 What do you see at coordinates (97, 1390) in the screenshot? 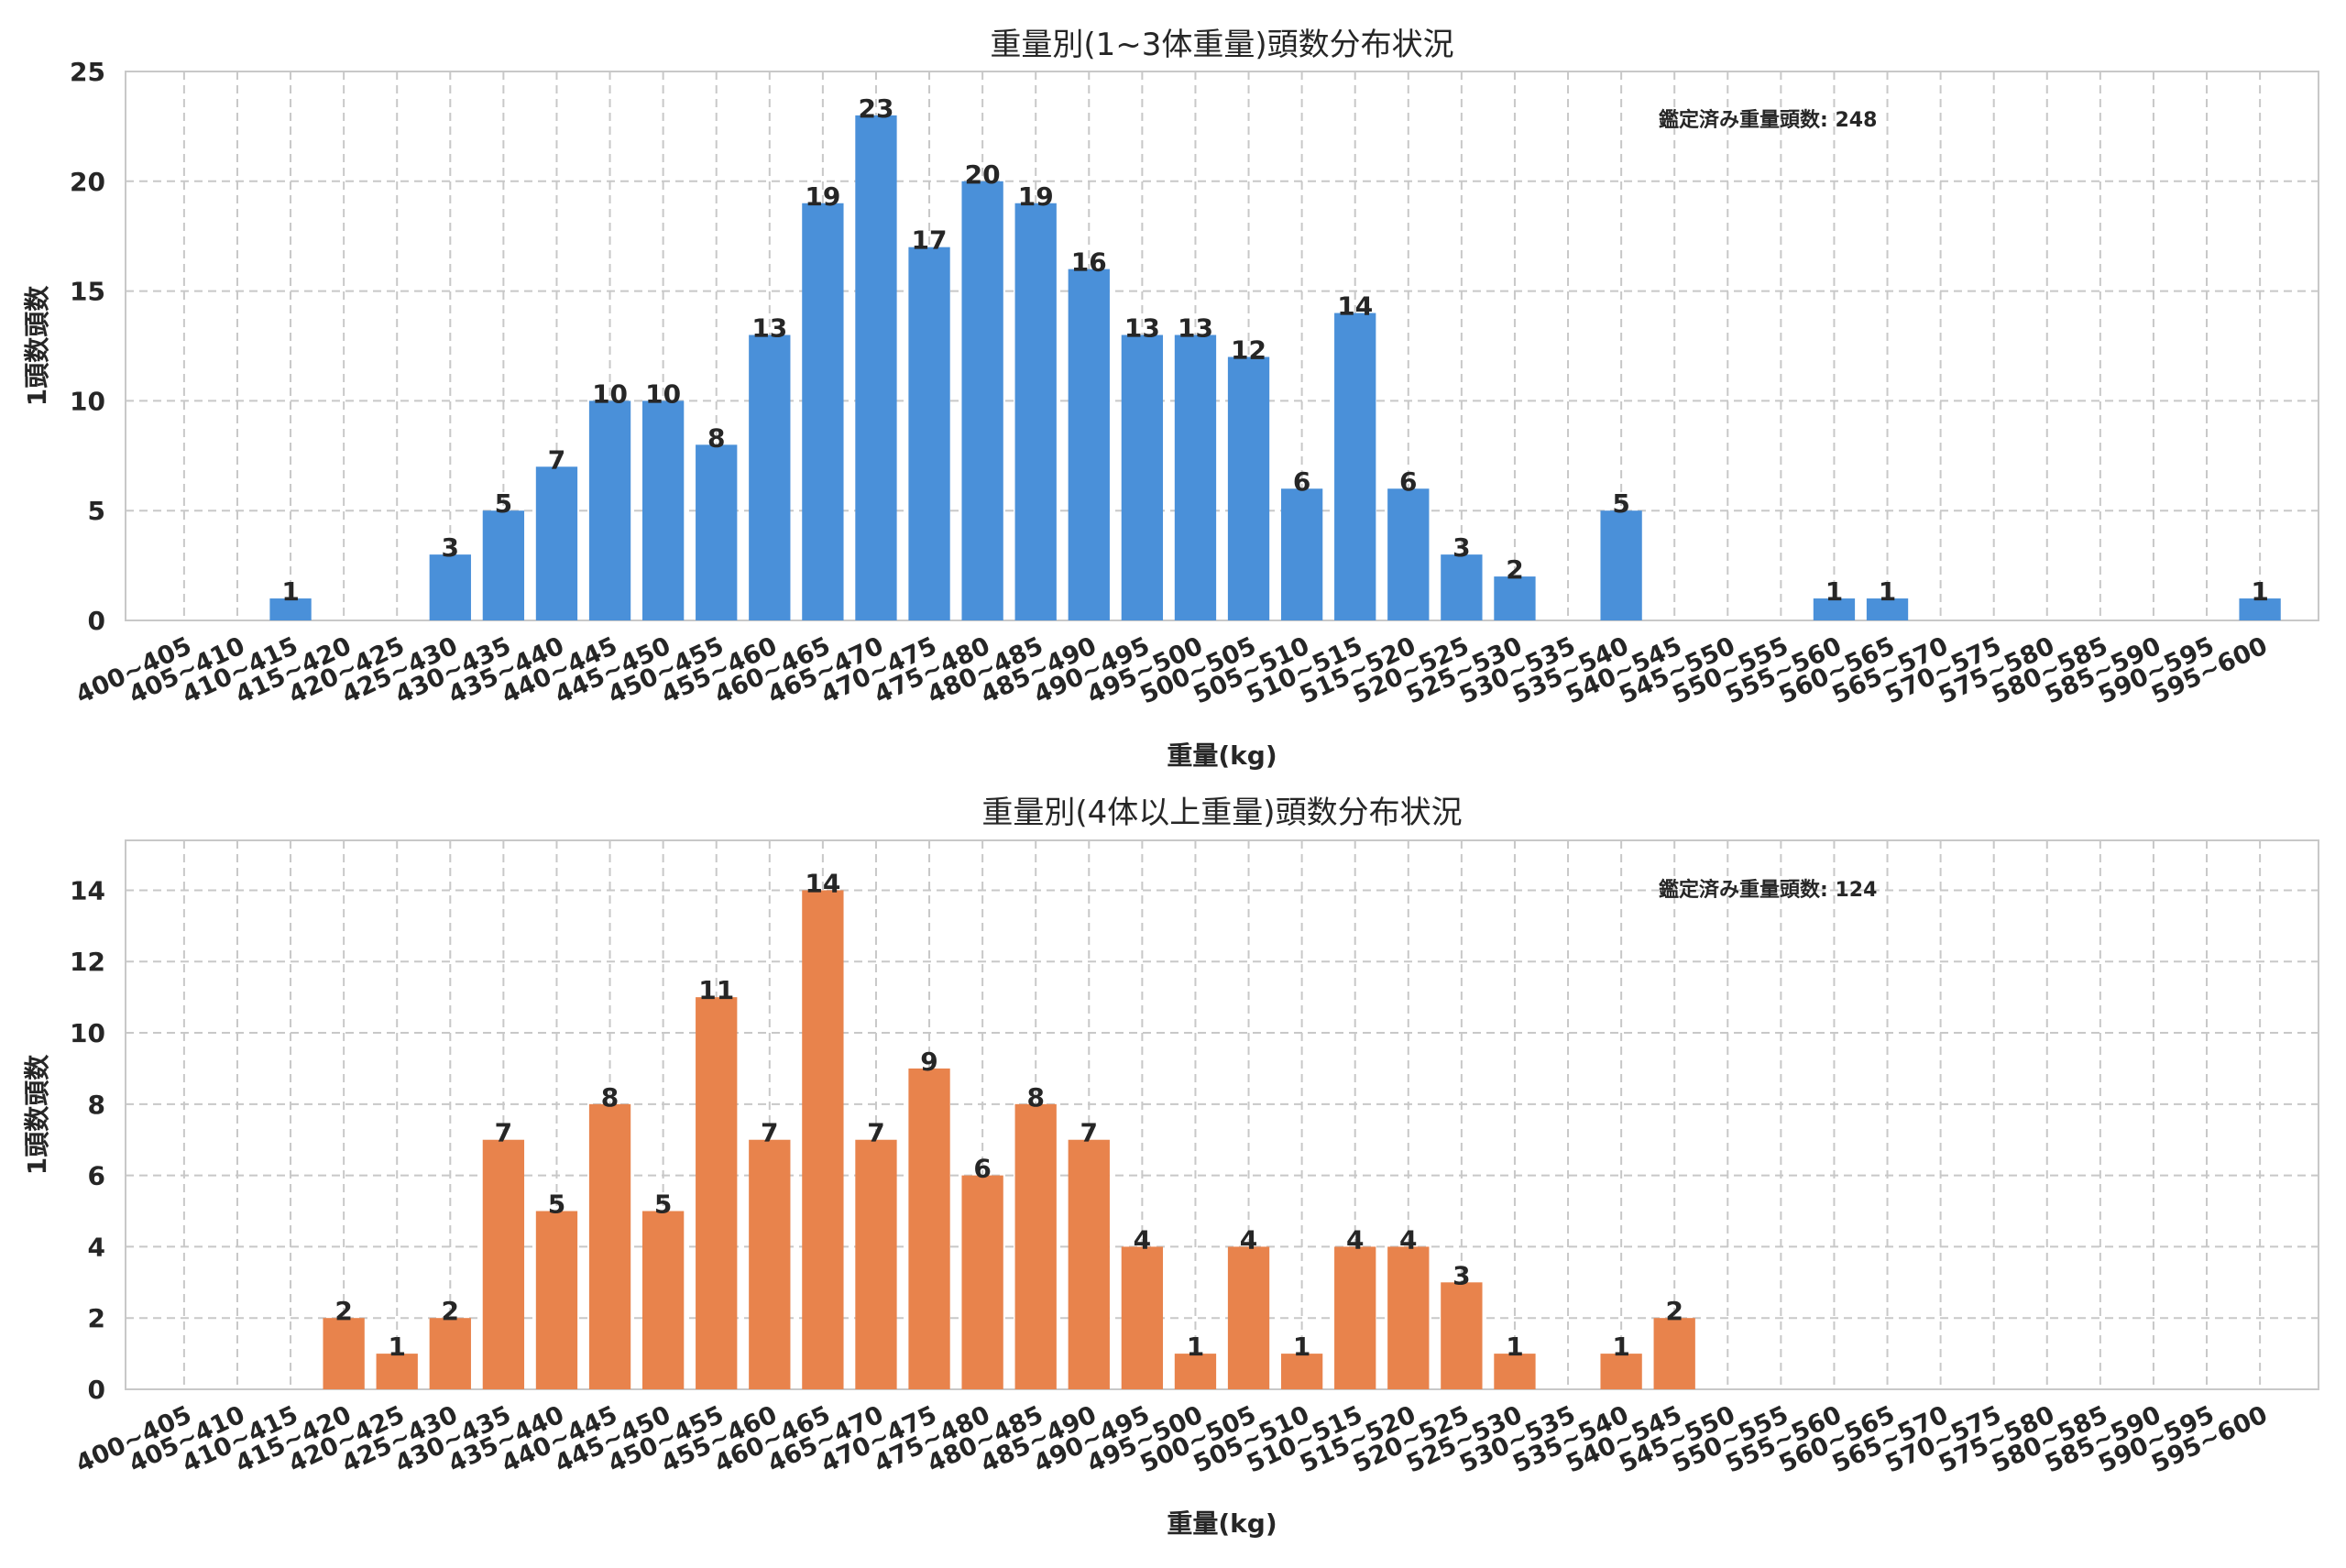
I see `y-tick-label: 0` at bounding box center [97, 1390].